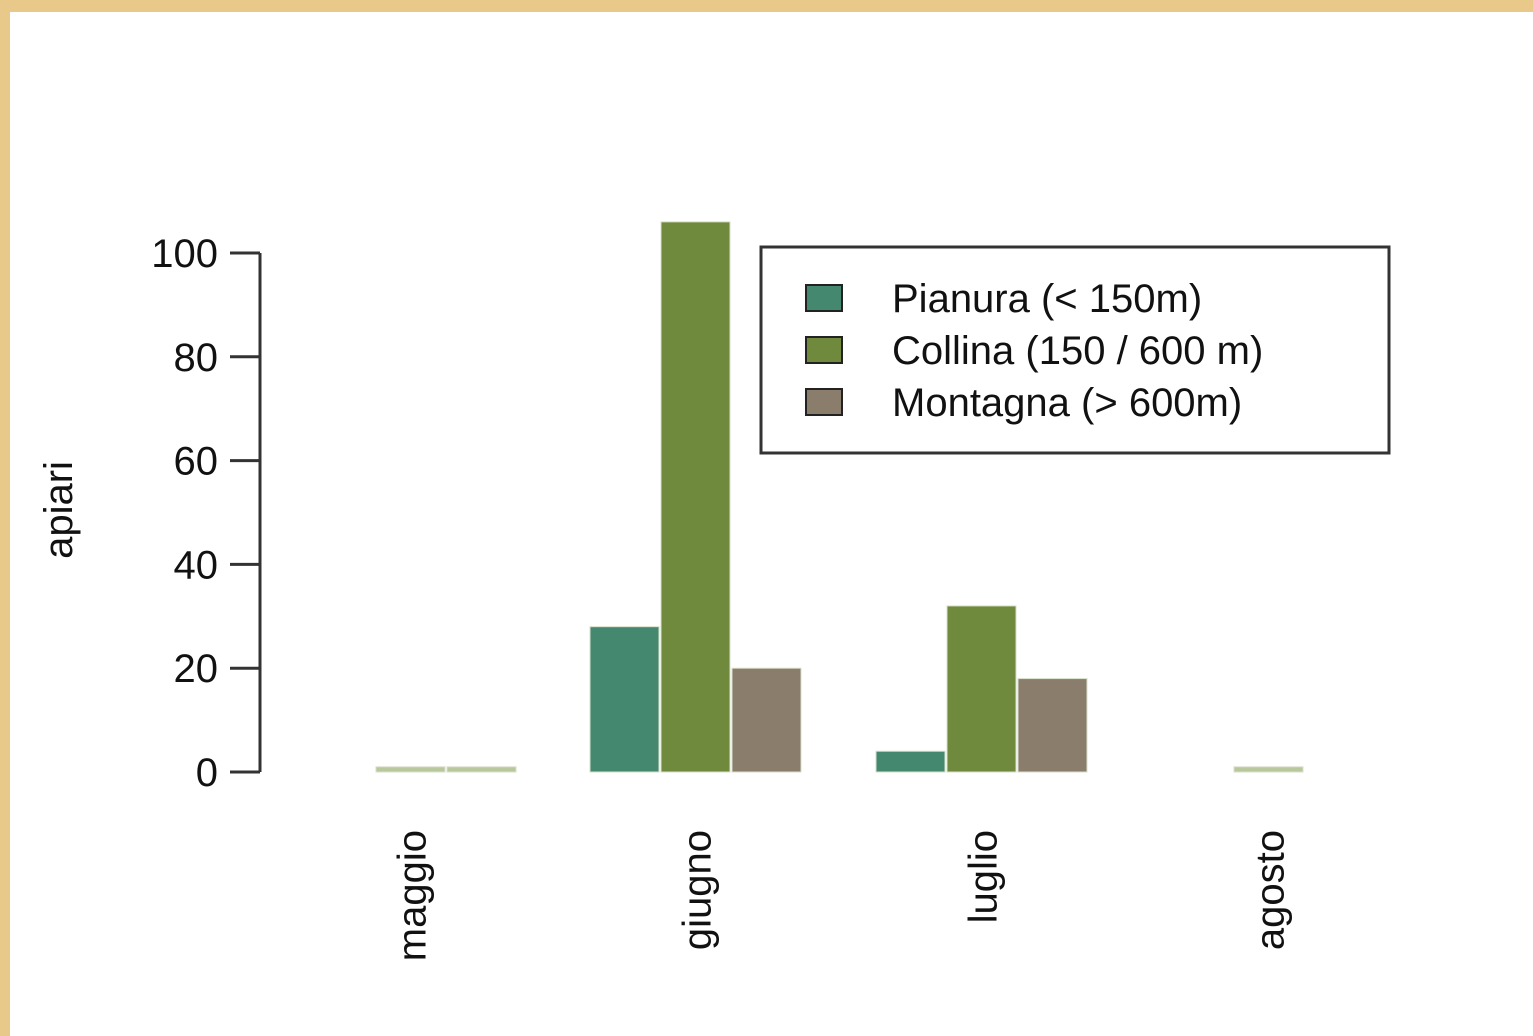 This screenshot has height=1036, width=1533. I want to click on bar-group-luglio, so click(981, 689).